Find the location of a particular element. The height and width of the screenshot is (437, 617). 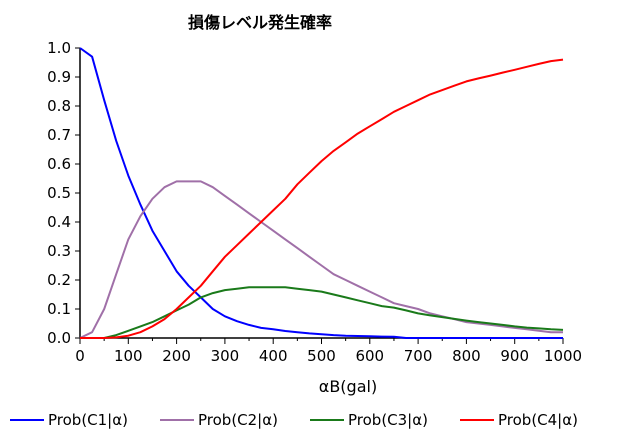

x-tick-label: 100 is located at coordinates (128, 356).